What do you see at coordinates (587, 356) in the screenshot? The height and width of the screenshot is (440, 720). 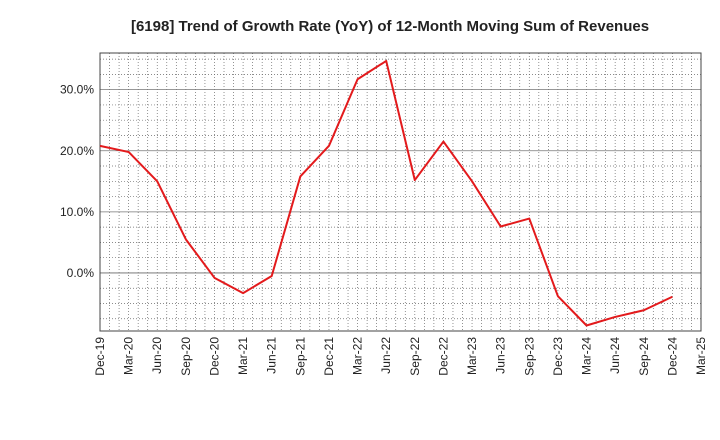 I see `x-tick-label: Mar-24` at bounding box center [587, 356].